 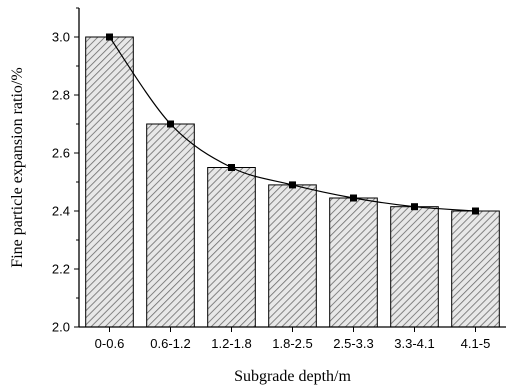 What do you see at coordinates (292, 343) in the screenshot?
I see `x-tick-label: 1.8-2.5` at bounding box center [292, 343].